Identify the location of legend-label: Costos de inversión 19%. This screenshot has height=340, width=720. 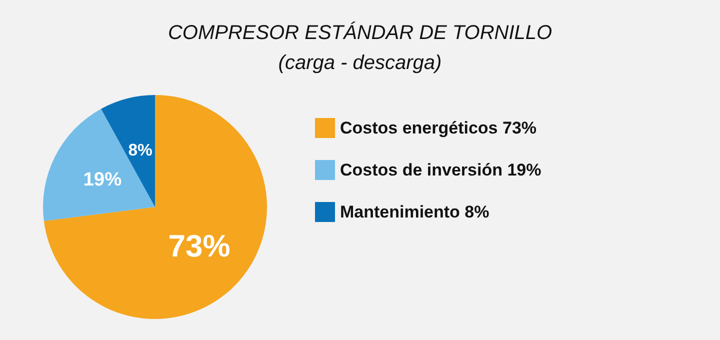
(441, 170).